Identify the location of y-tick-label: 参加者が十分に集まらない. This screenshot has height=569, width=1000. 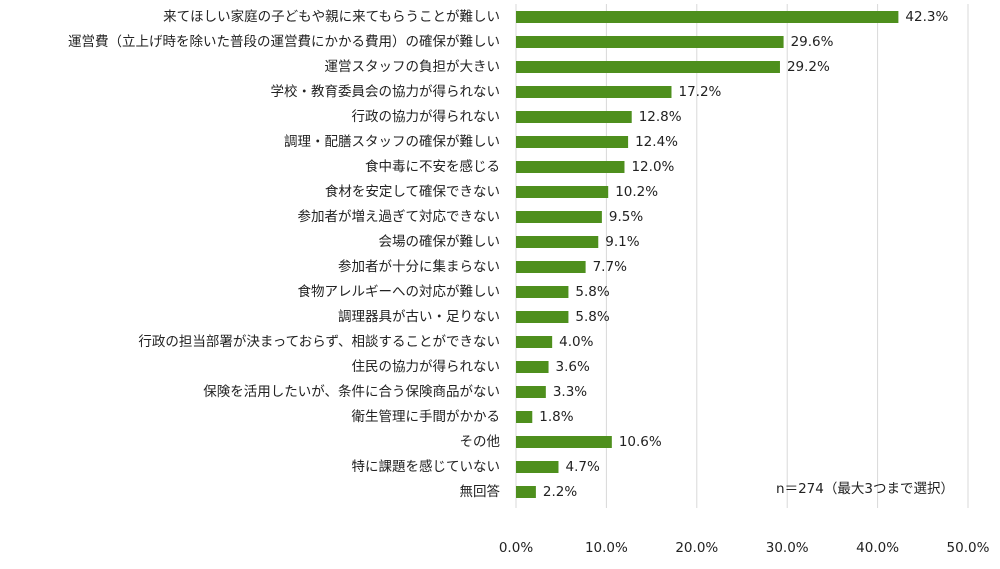
(419, 266).